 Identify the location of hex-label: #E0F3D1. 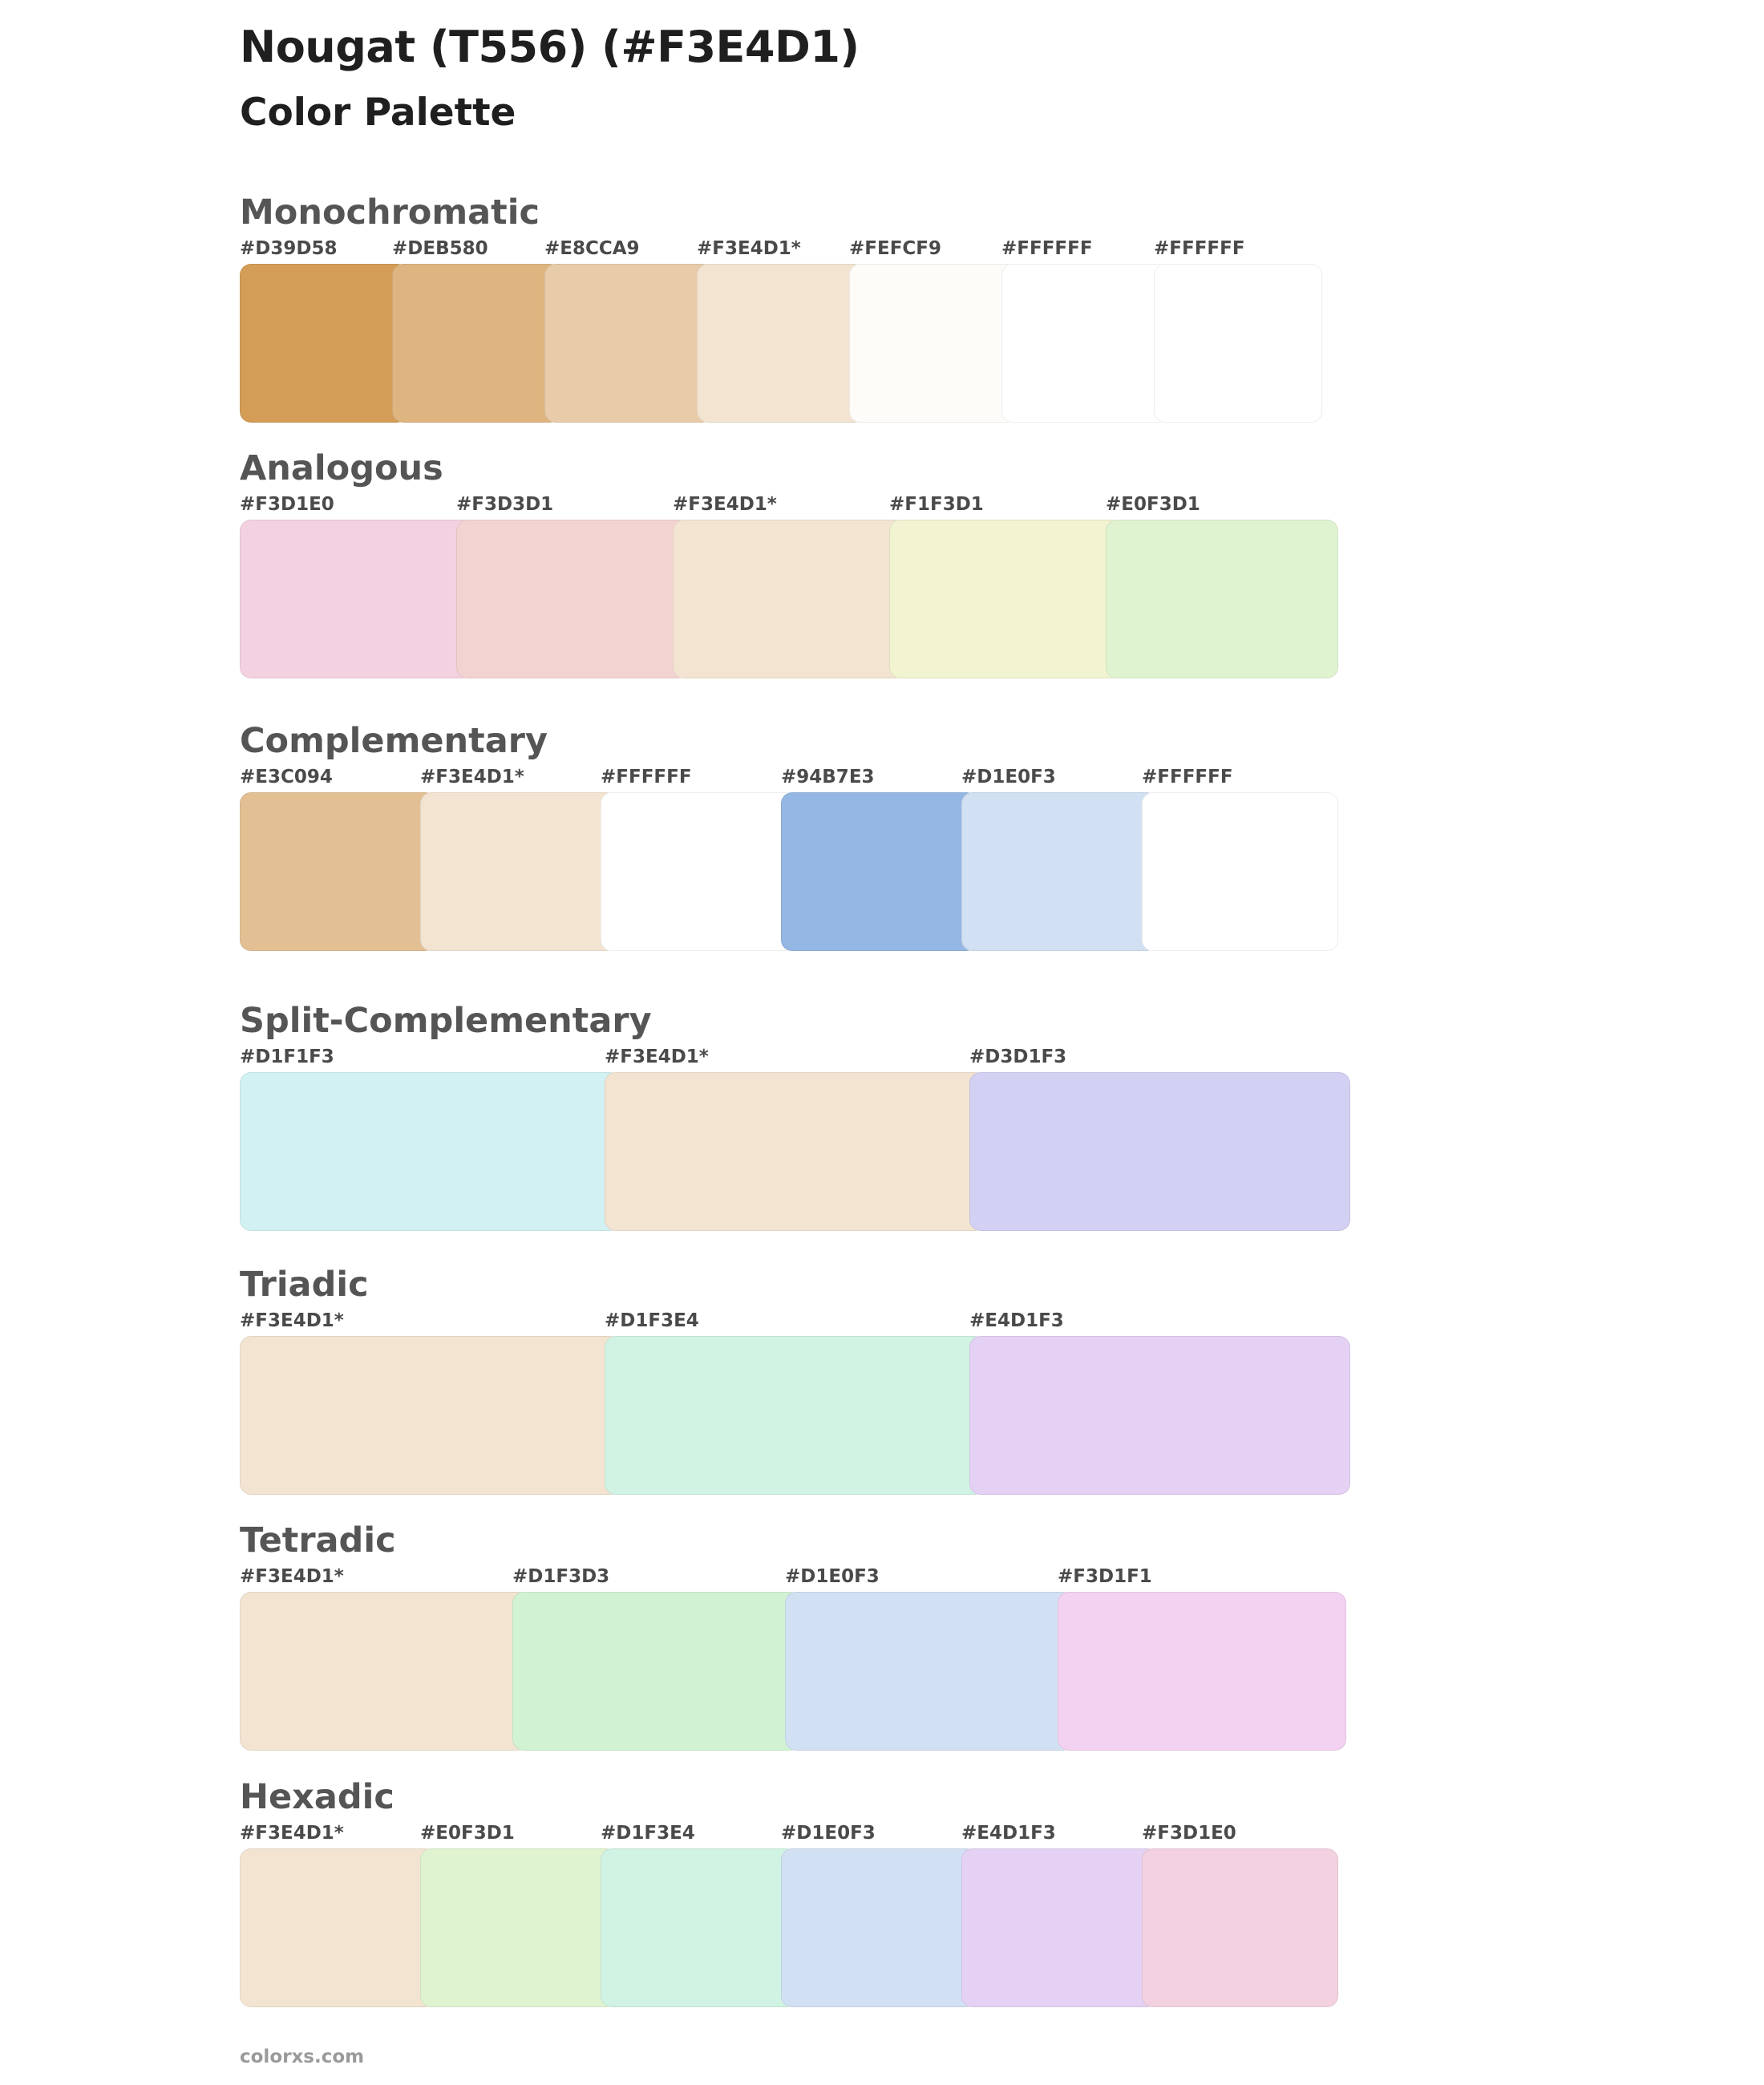
(467, 1834).